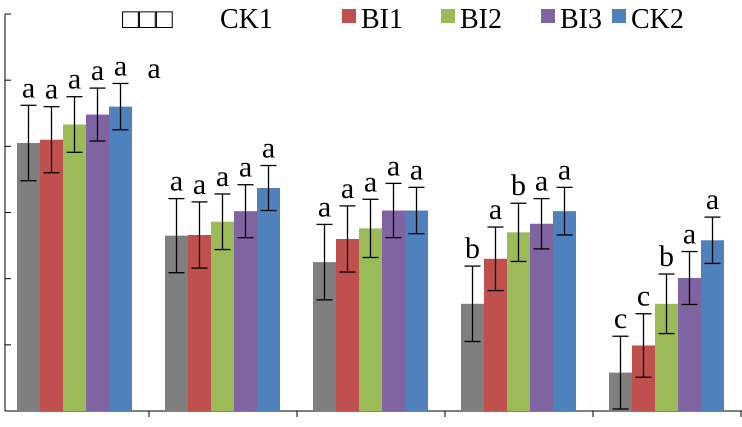 This screenshot has height=427, width=742. I want to click on legend-swatch-ck2, so click(619, 16).